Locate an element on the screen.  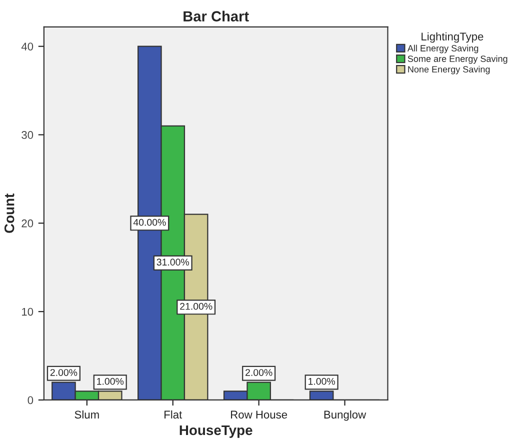
legend-title: LightingType is located at coordinates (453, 37).